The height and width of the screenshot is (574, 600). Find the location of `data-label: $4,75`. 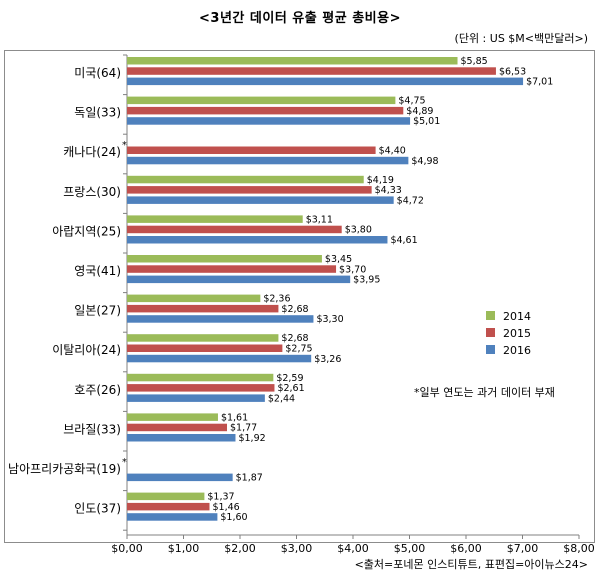

data-label: $4,75 is located at coordinates (411, 101).